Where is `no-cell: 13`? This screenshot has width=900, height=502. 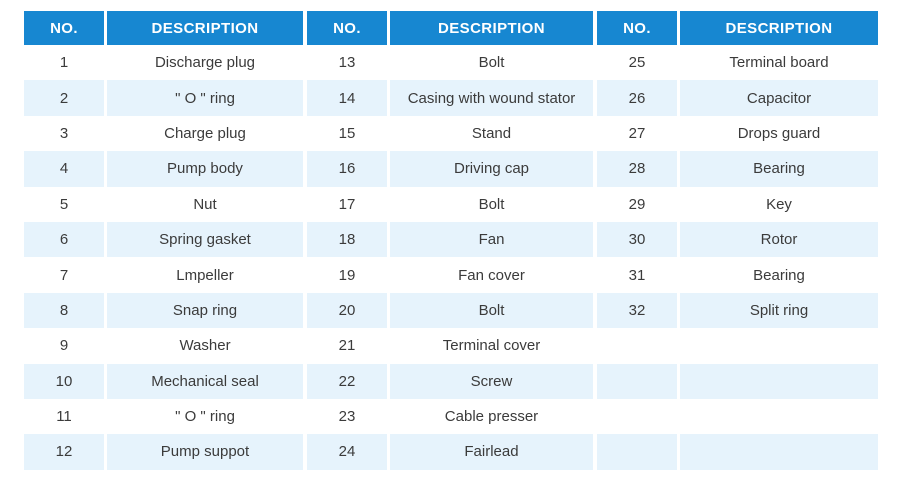 no-cell: 13 is located at coordinates (348, 63).